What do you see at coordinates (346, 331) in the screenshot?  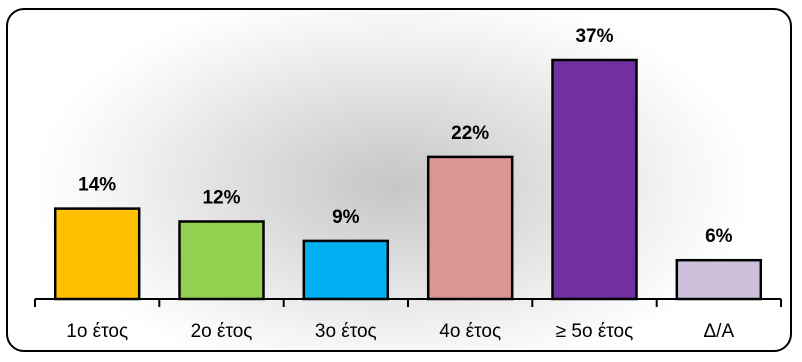 I see `category-label-3: 3ο έτος` at bounding box center [346, 331].